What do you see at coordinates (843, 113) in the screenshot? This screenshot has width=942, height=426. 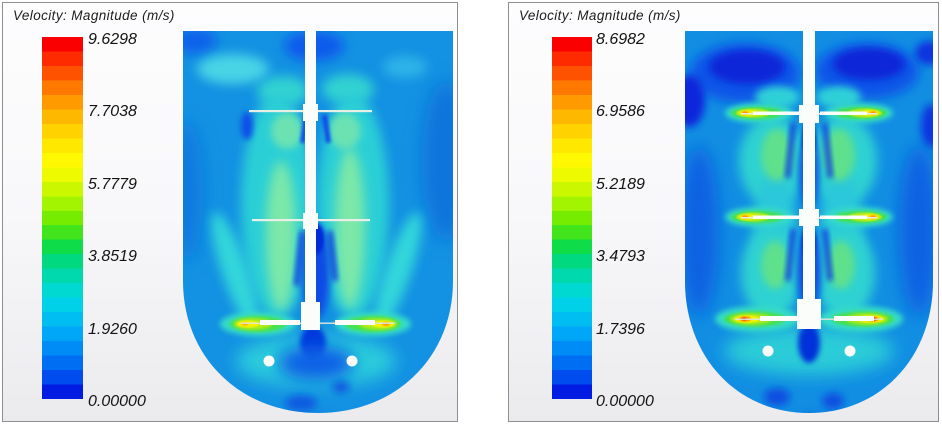 I see `impeller-blade-top-right` at bounding box center [843, 113].